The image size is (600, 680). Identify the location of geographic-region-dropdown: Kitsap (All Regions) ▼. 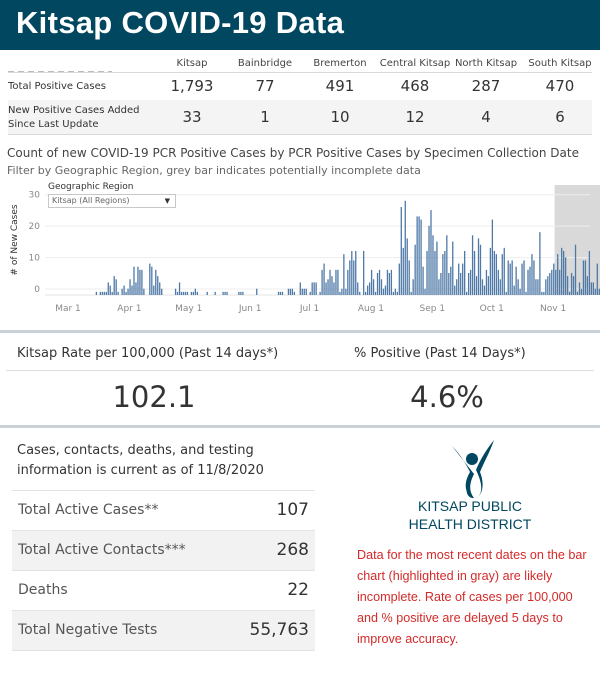
(112, 201).